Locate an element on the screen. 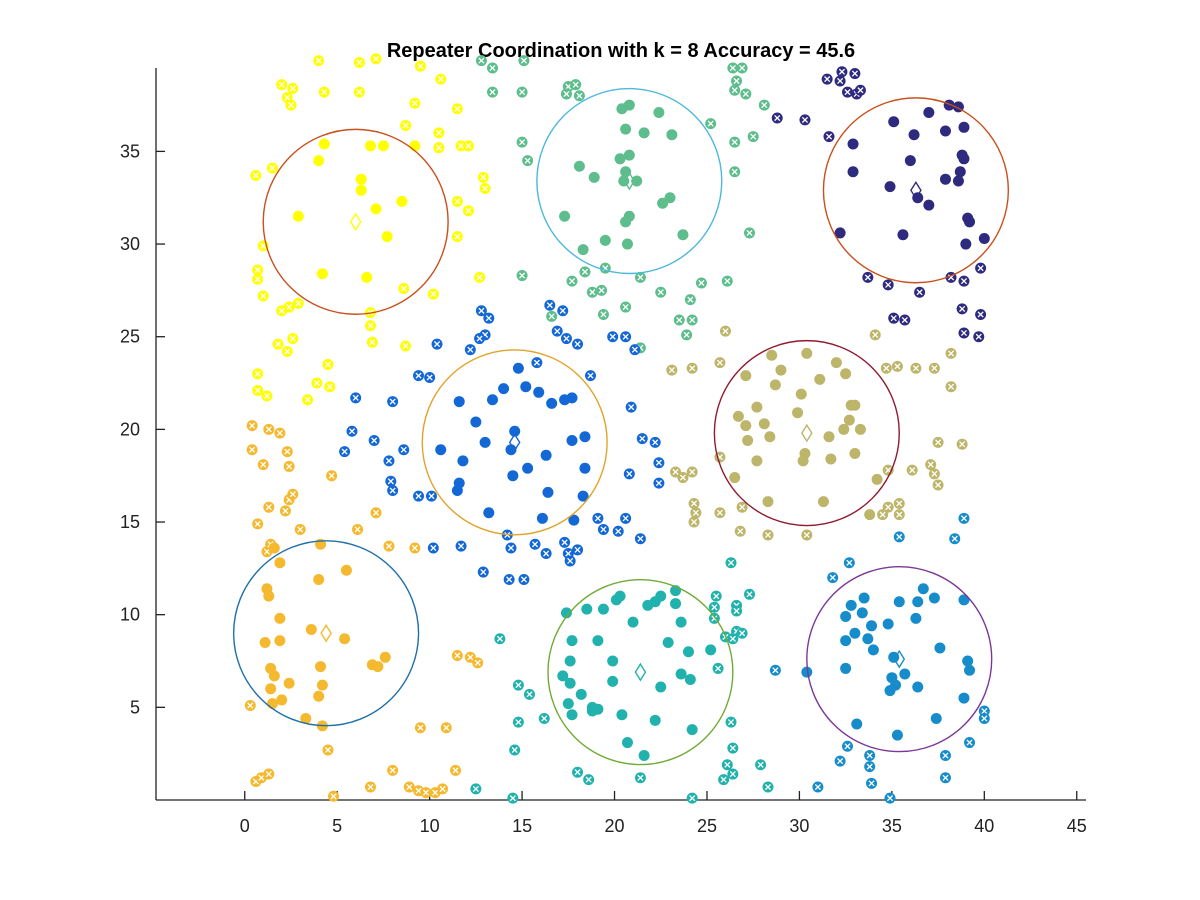 This screenshot has width=1200, height=900. x-tick-label: 40 is located at coordinates (984, 826).